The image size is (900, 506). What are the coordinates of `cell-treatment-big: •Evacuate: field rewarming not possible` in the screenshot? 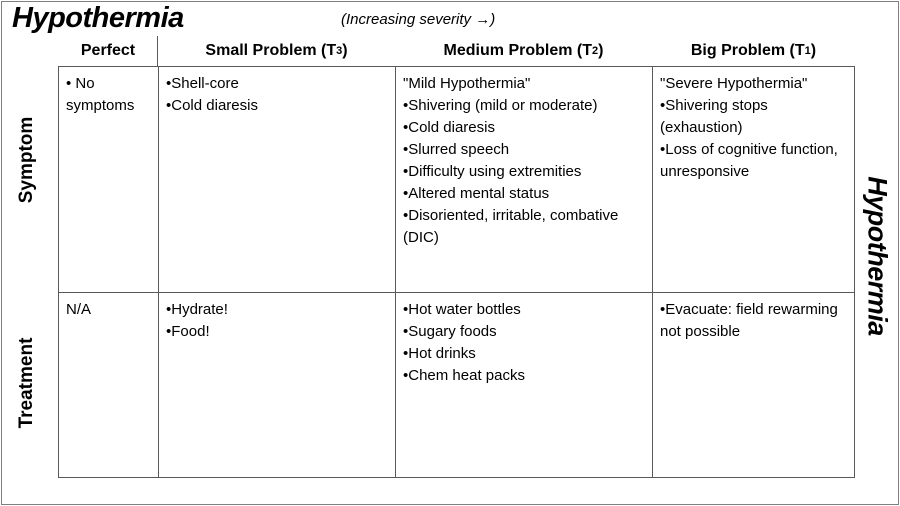 It's located at (749, 320).